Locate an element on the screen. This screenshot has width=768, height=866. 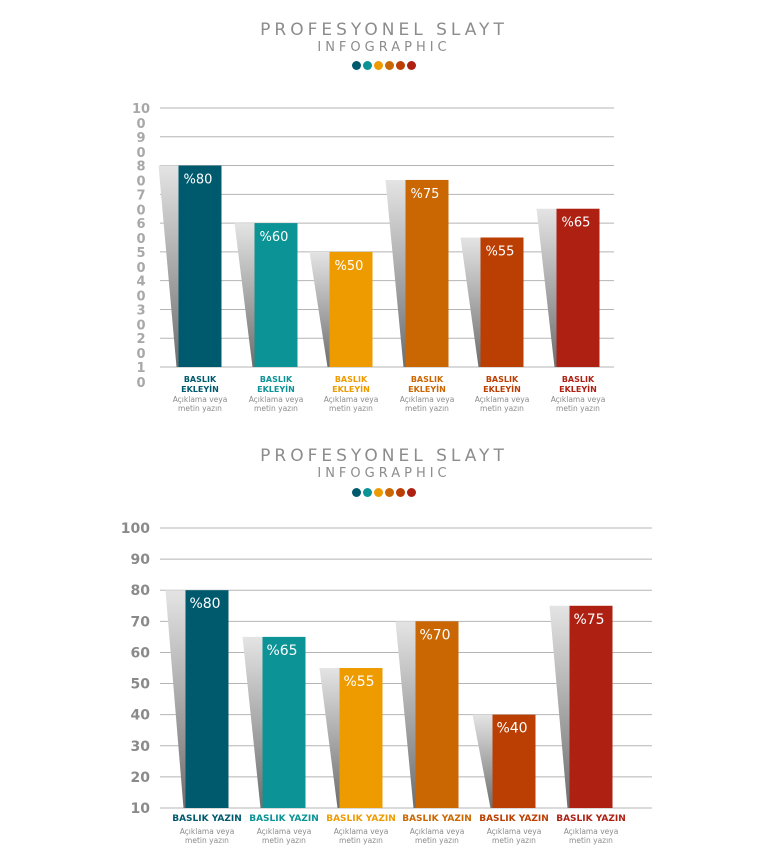
y-tick-label: 4 is located at coordinates (140, 282).